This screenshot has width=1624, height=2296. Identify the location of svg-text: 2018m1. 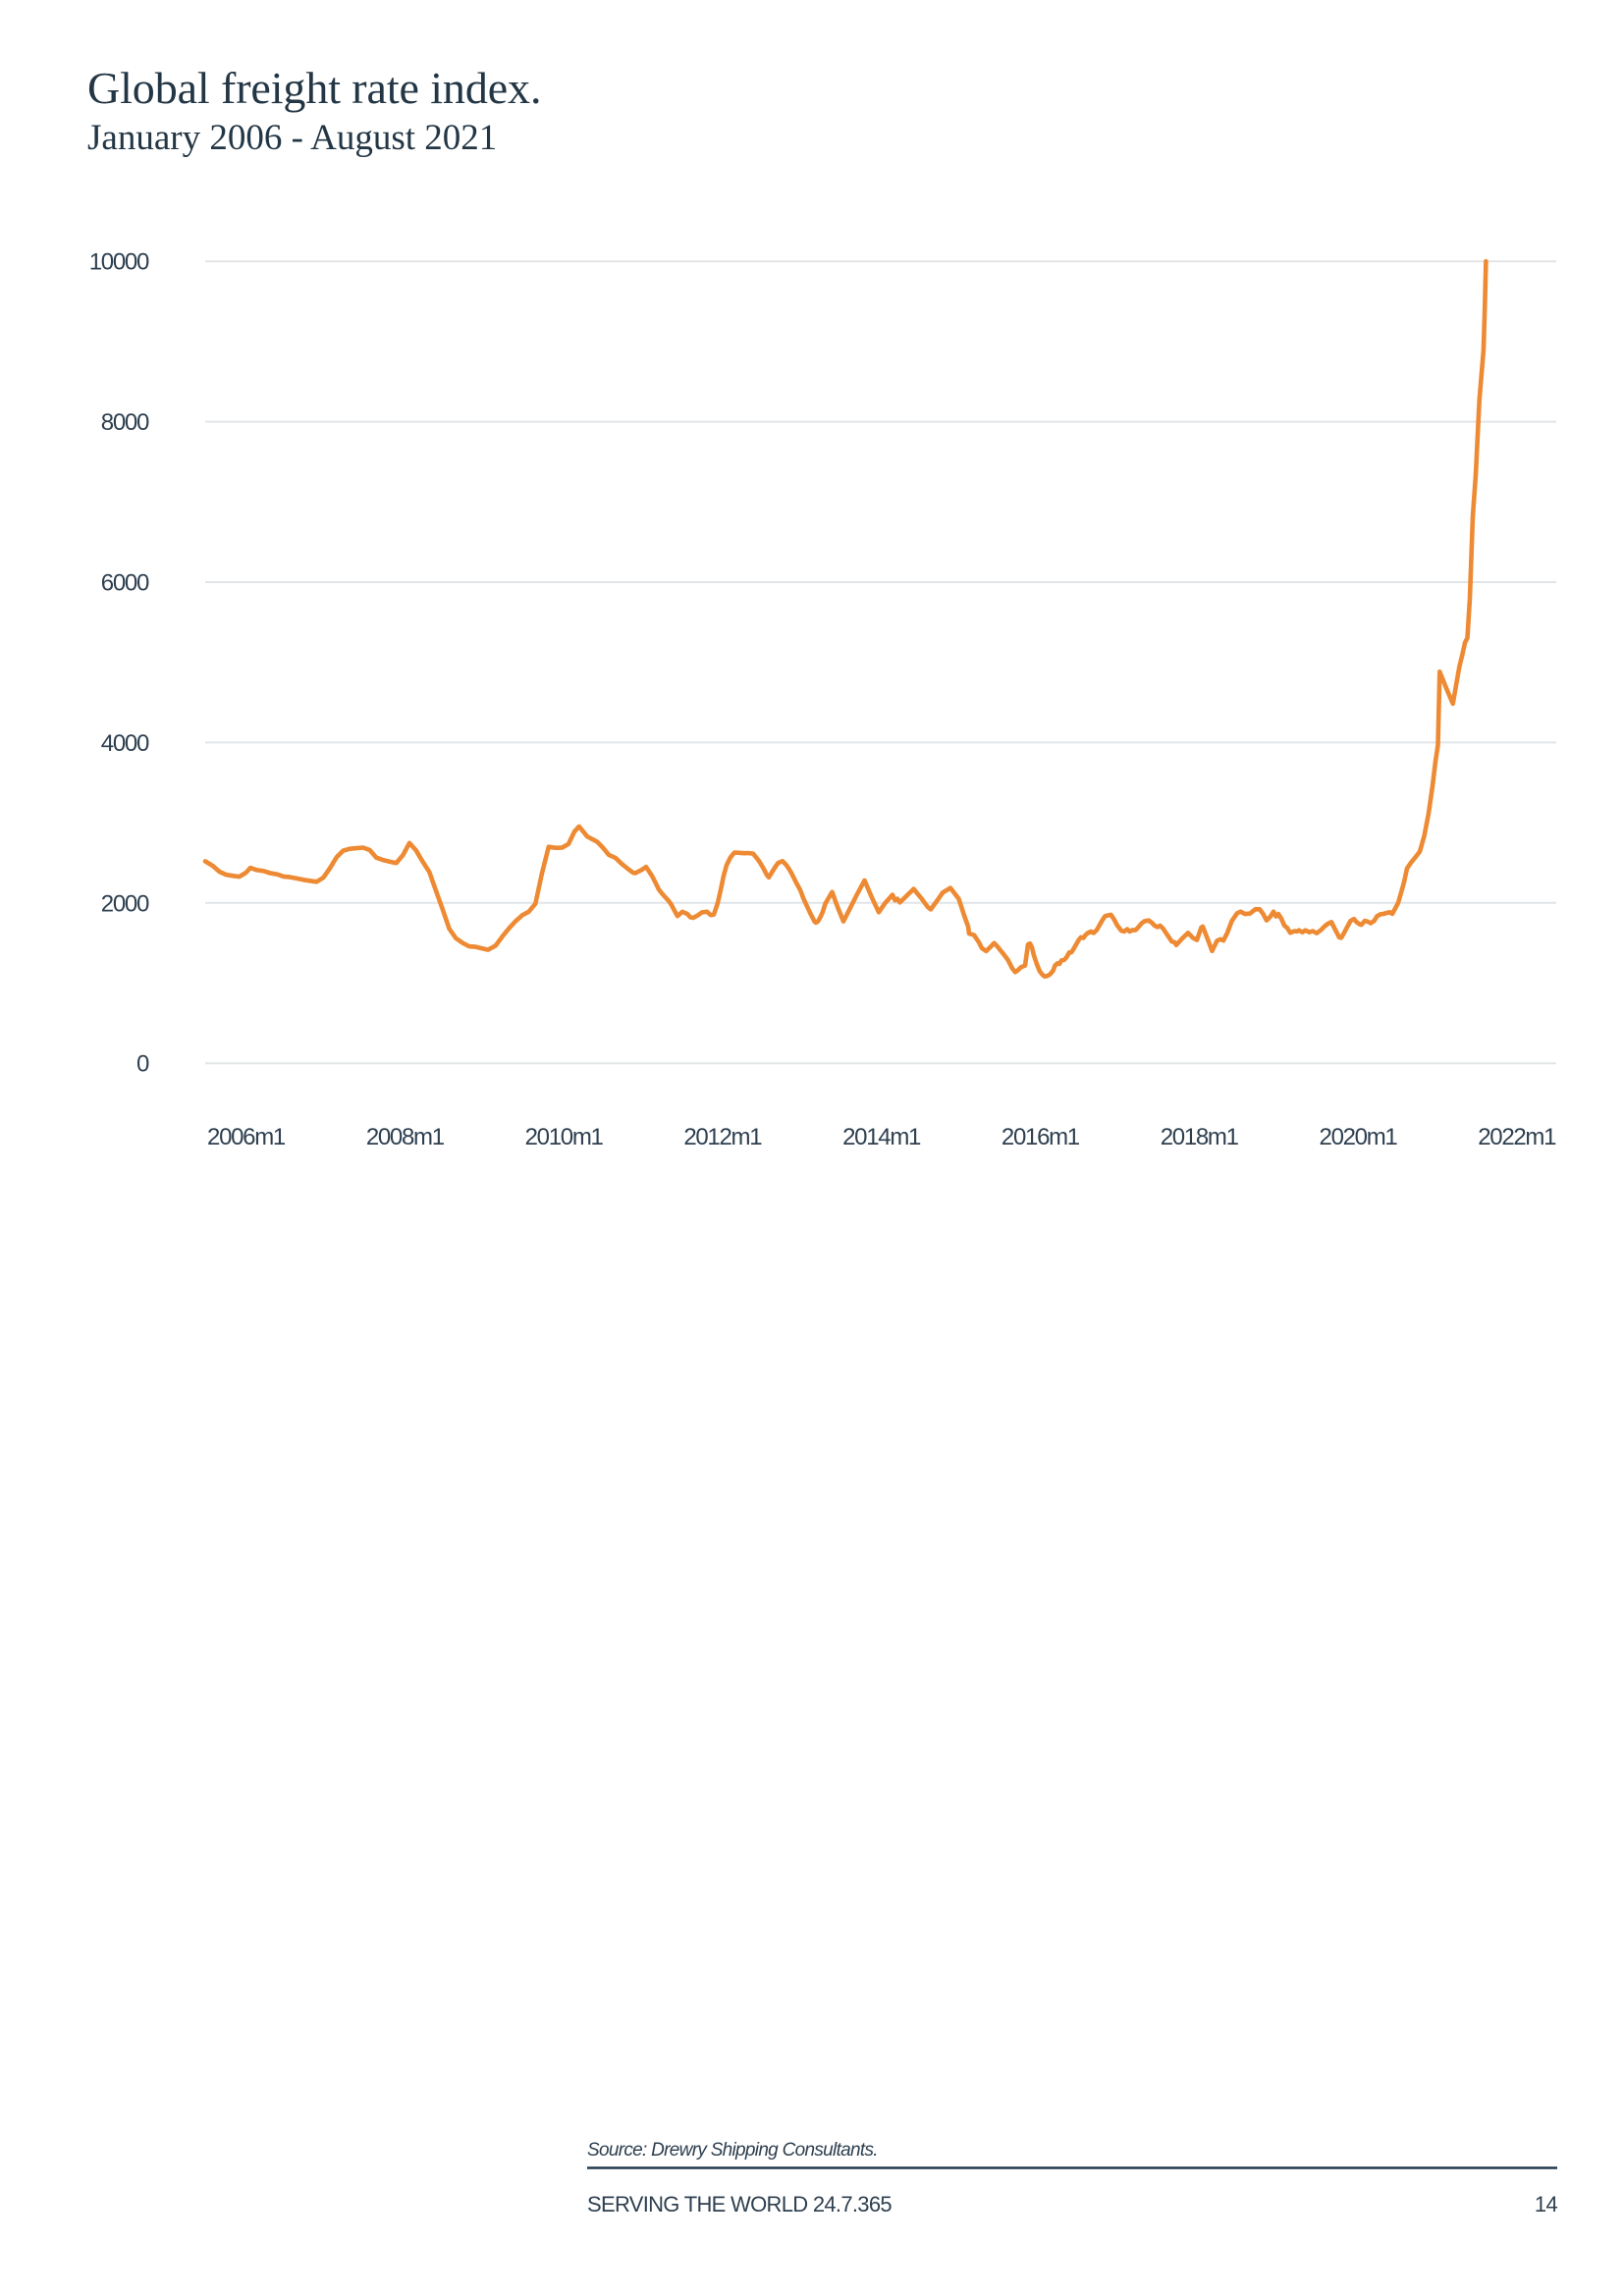
(1200, 1137).